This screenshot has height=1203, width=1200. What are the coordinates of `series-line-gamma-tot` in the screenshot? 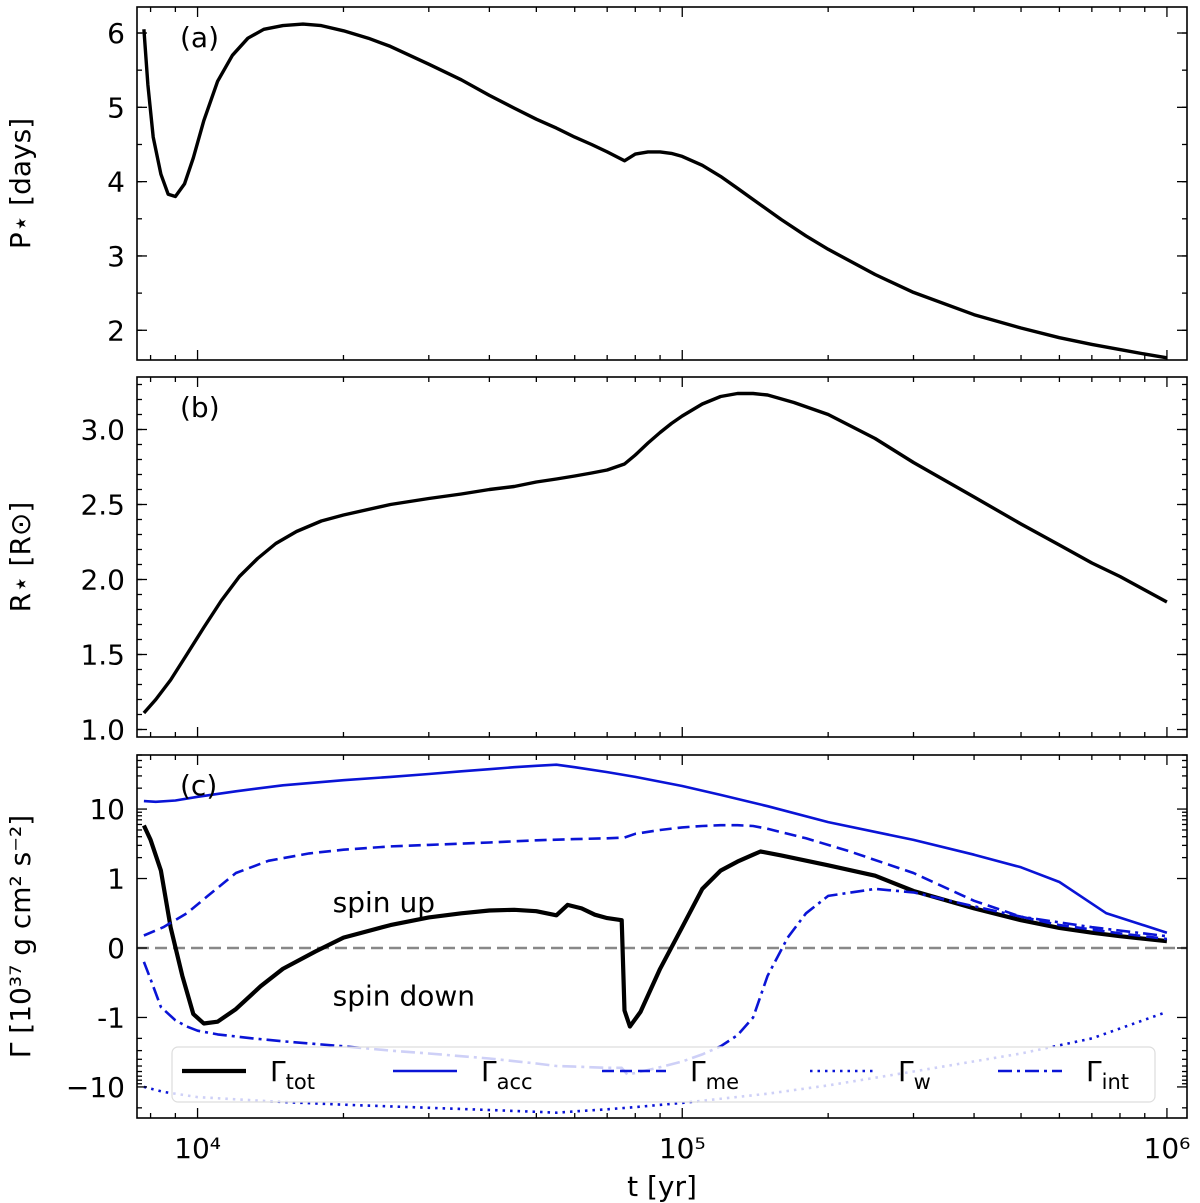 It's located at (654, 926).